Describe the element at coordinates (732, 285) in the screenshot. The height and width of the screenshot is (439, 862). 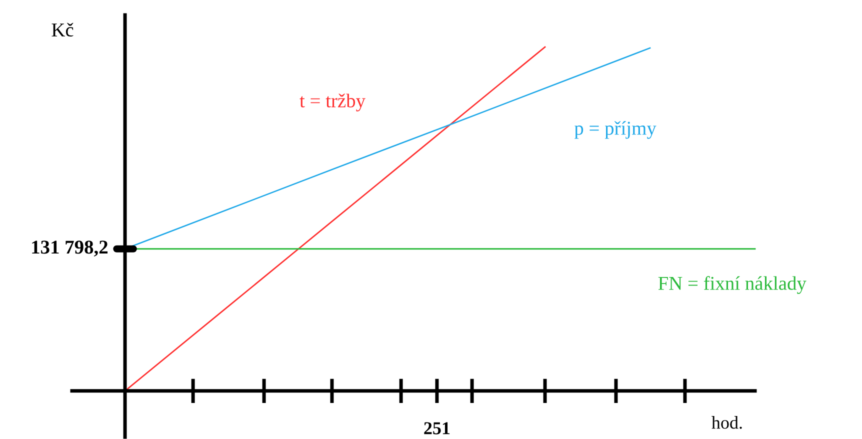
I see `series-label: FN = fixní náklady` at that location.